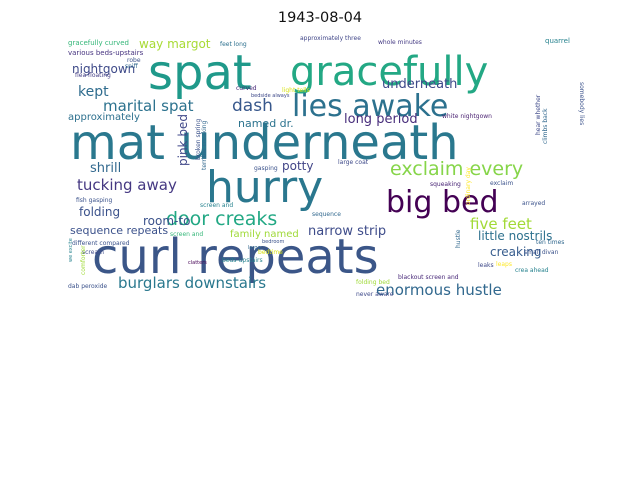 This screenshot has height=480, width=640. Describe the element at coordinates (486, 265) in the screenshot. I see `word-68: leaks` at that location.